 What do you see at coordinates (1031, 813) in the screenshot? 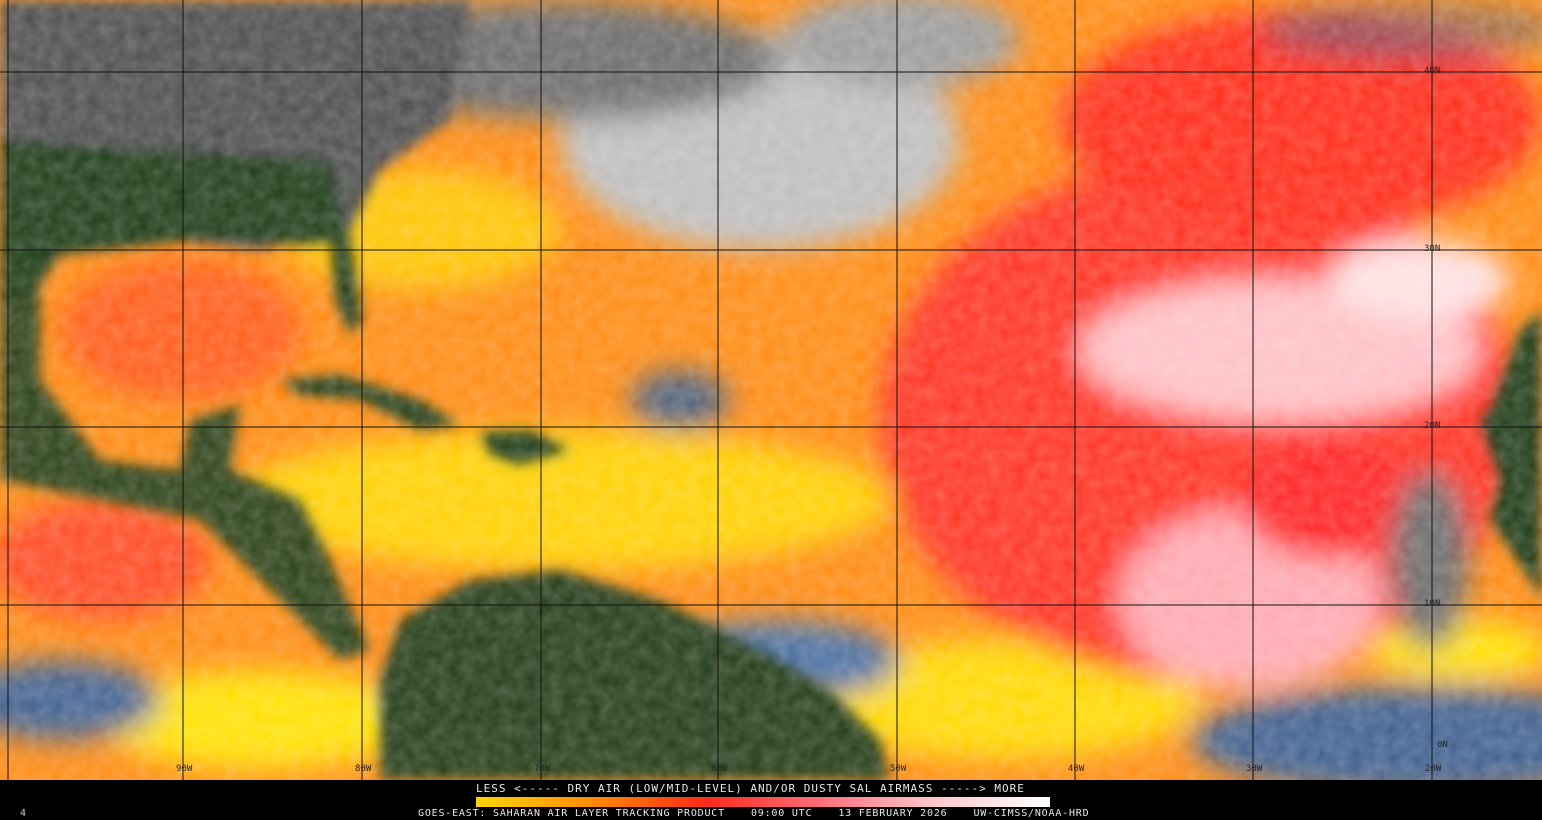
I see `product-credit: UW-CIMSS/NOAA-HRD` at bounding box center [1031, 813].